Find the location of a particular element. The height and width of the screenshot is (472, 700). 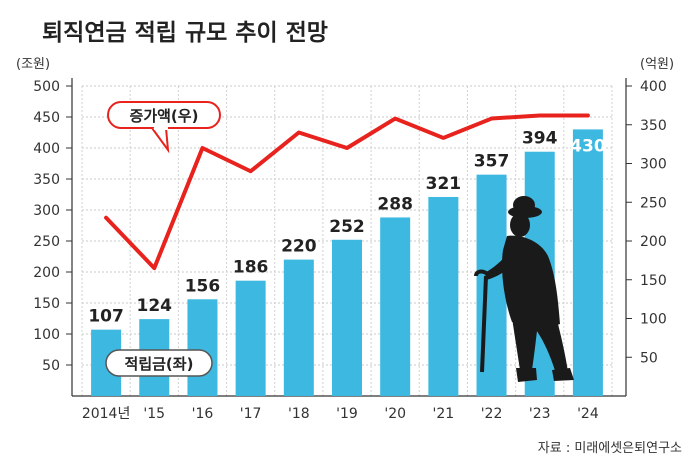

x-tick-label: '15 is located at coordinates (154, 414).